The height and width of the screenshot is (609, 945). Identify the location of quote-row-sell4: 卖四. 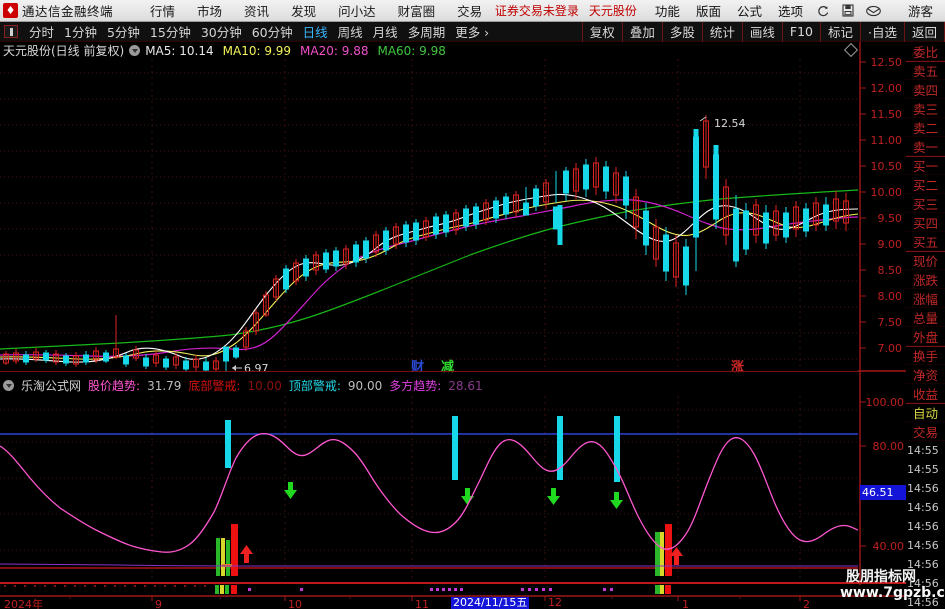
(925, 89).